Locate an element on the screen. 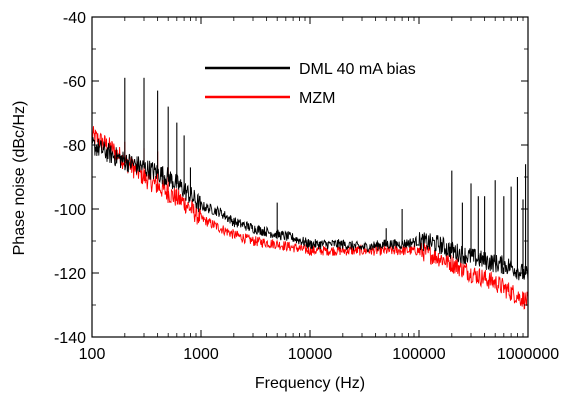  x-tick-label: 1000 is located at coordinates (201, 354).